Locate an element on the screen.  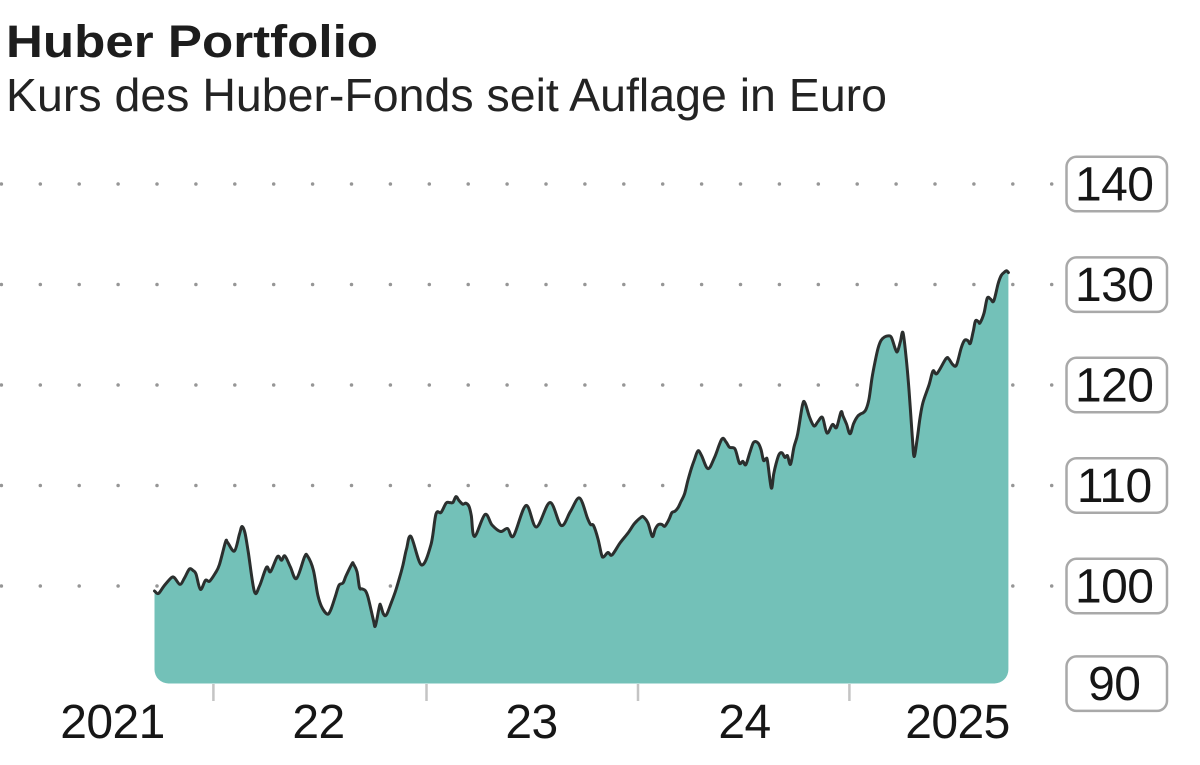
svg-text: 2025 is located at coordinates (957, 722).